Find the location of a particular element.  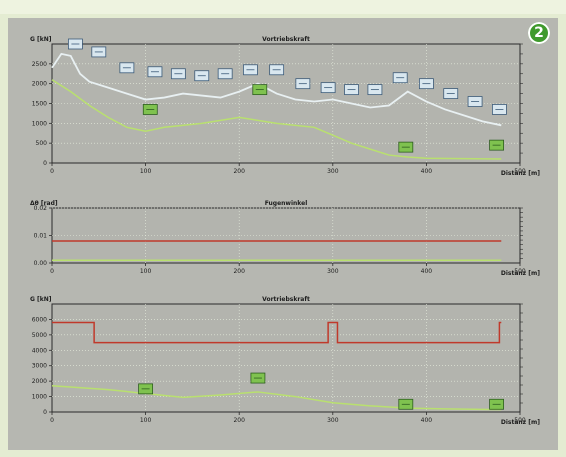

chart0-ylabel: G [kN] is located at coordinates (41, 39).